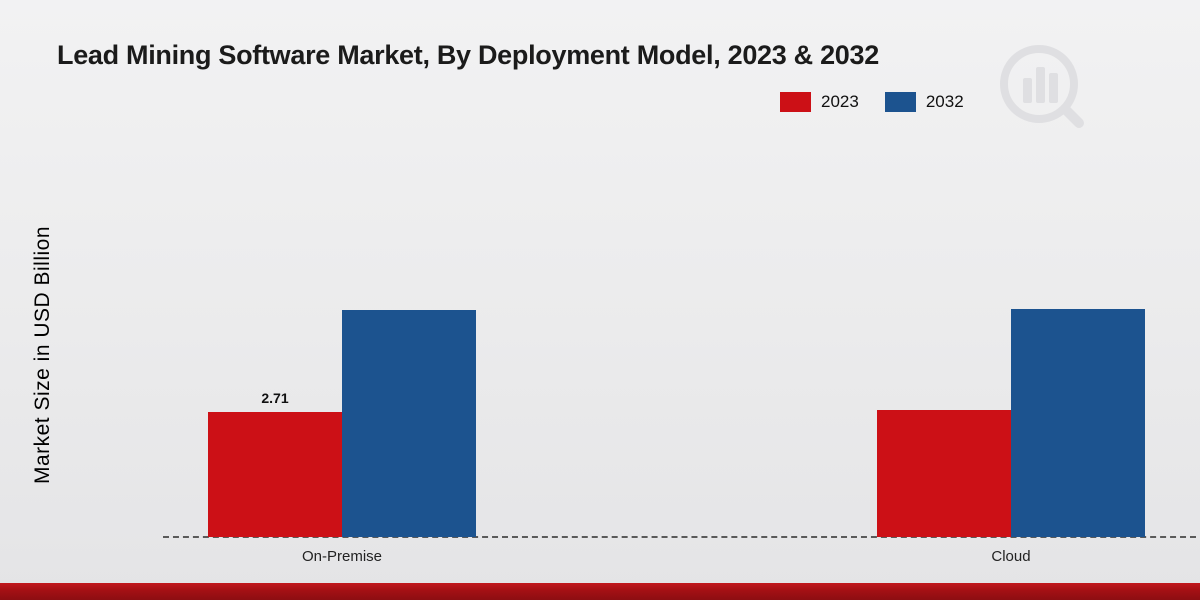 This screenshot has height=600, width=1200. I want to click on bar-2023-on-premise, so click(275, 474).